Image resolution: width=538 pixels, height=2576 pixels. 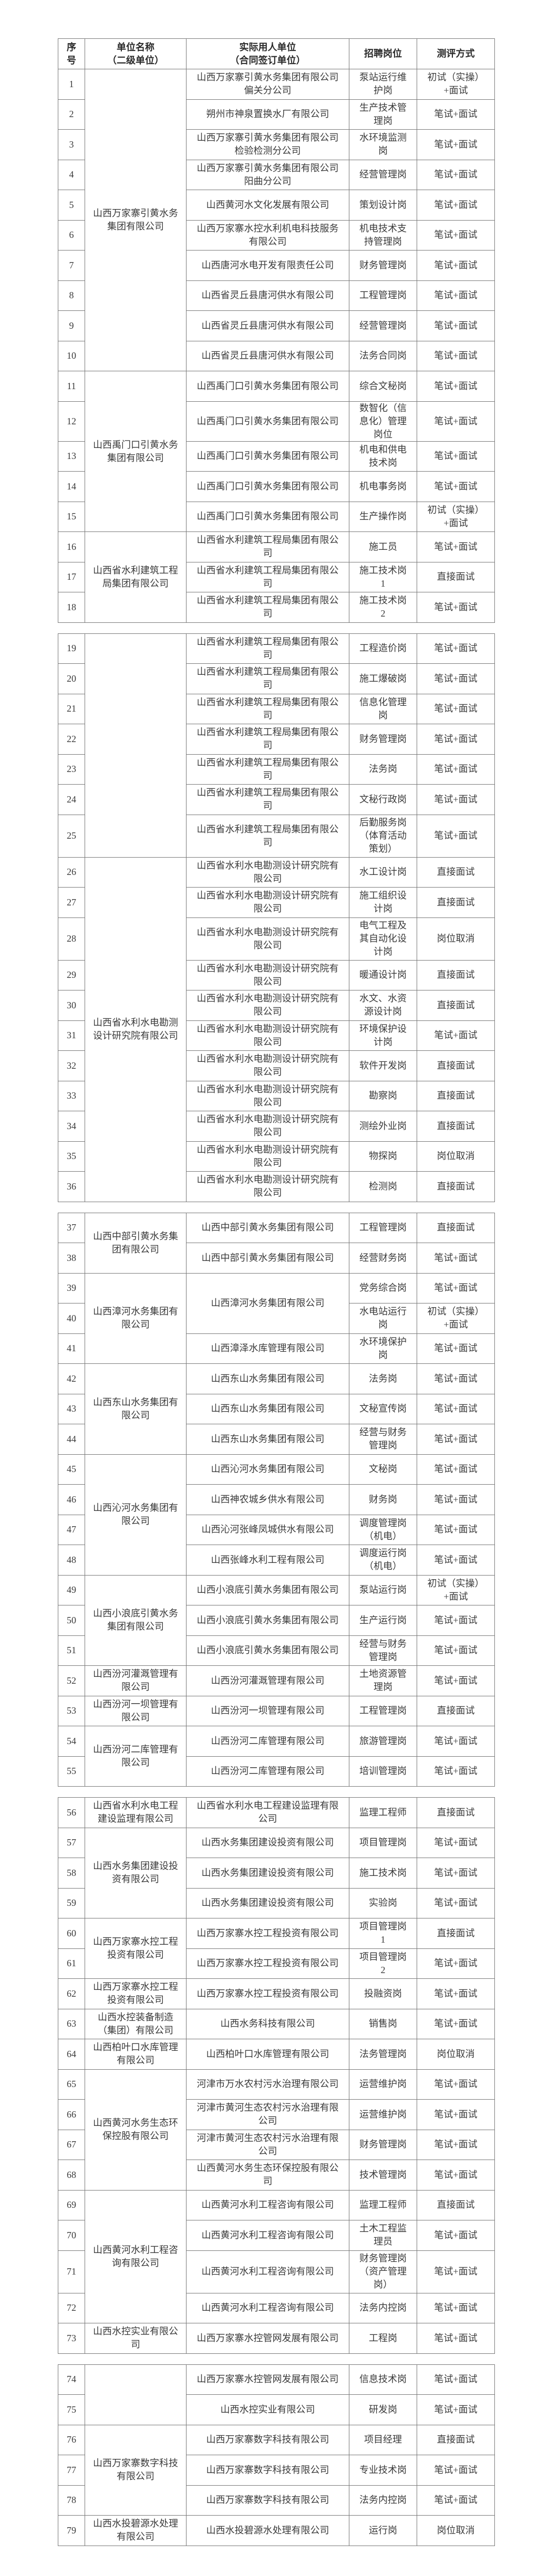 I want to click on serial-number-cell: 49, so click(x=71, y=1590).